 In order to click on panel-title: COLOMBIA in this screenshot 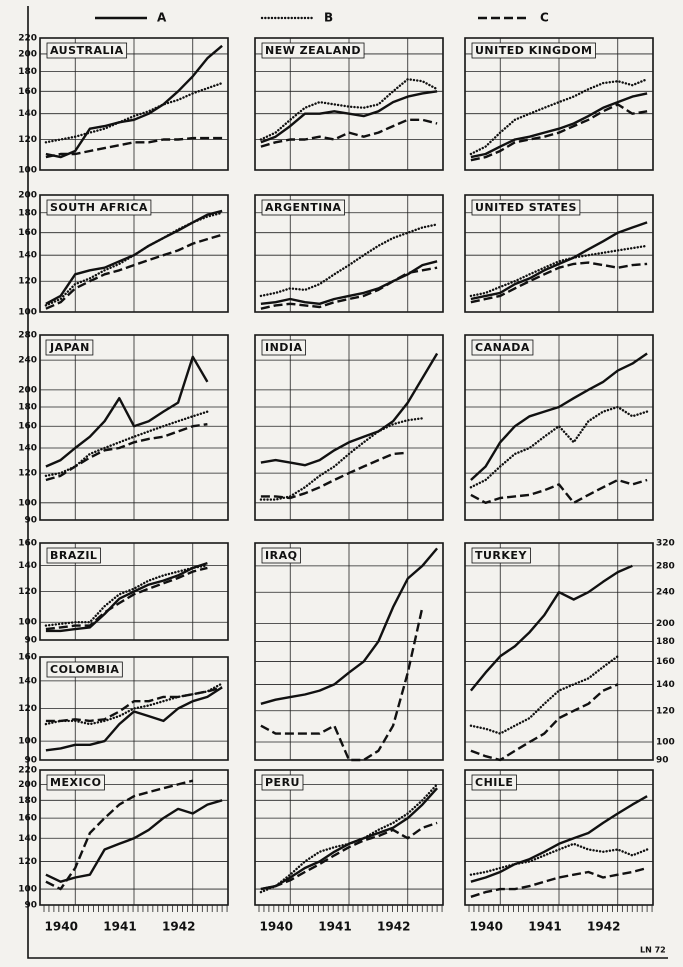, I will do `click(84, 669)`.